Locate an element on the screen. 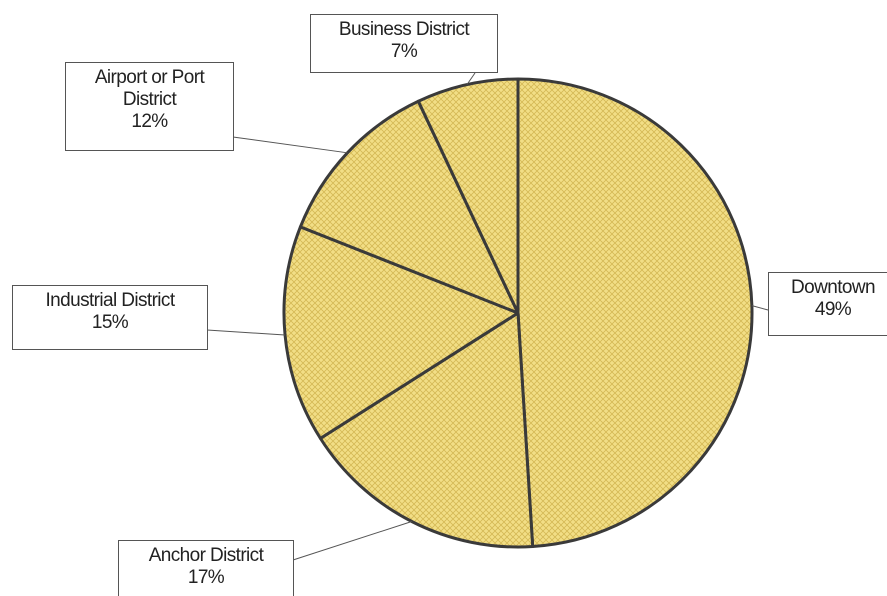 Image resolution: width=887 pixels, height=596 pixels. value-label: 49% is located at coordinates (833, 309).